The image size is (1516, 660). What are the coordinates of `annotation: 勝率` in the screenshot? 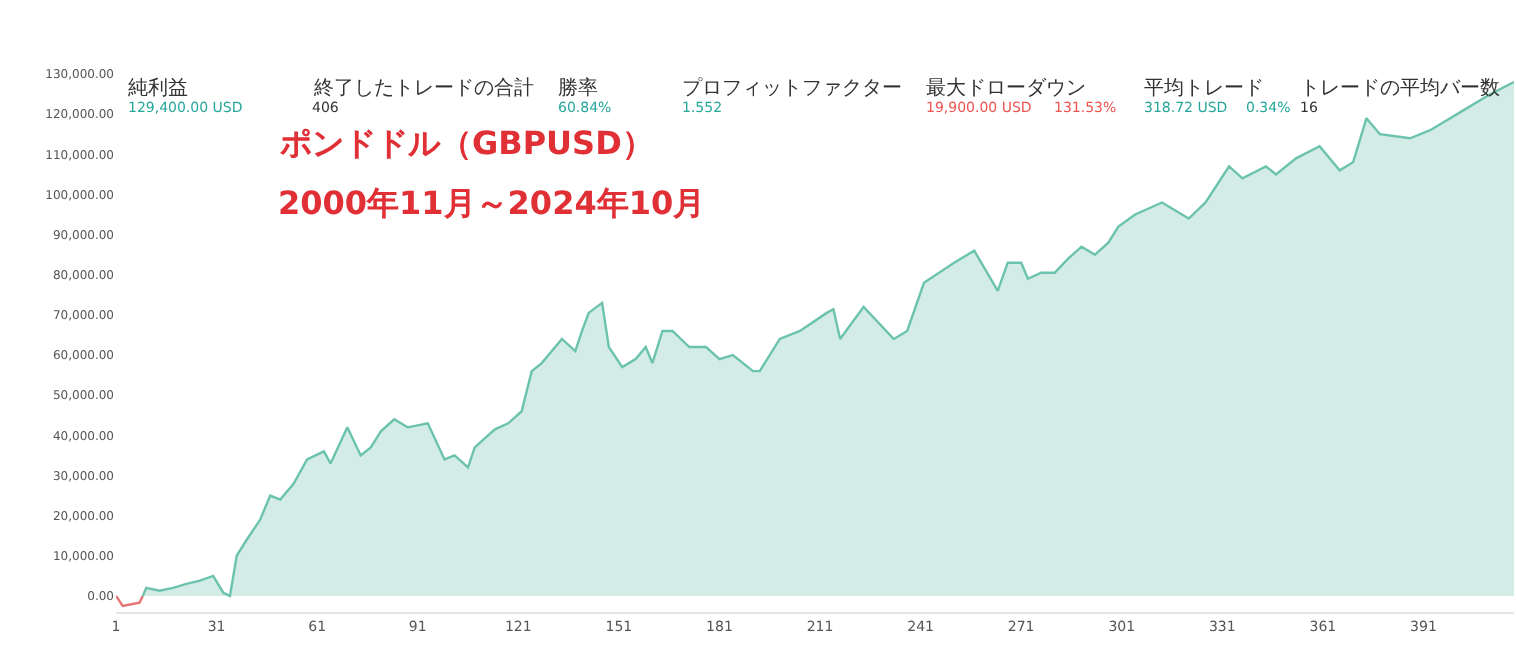 It's located at (578, 88).